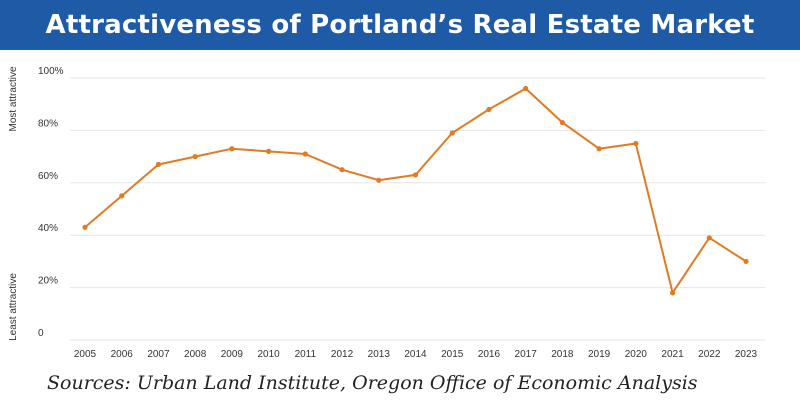 The width and height of the screenshot is (800, 415). What do you see at coordinates (562, 354) in the screenshot?
I see `x-tick-label: 2018` at bounding box center [562, 354].